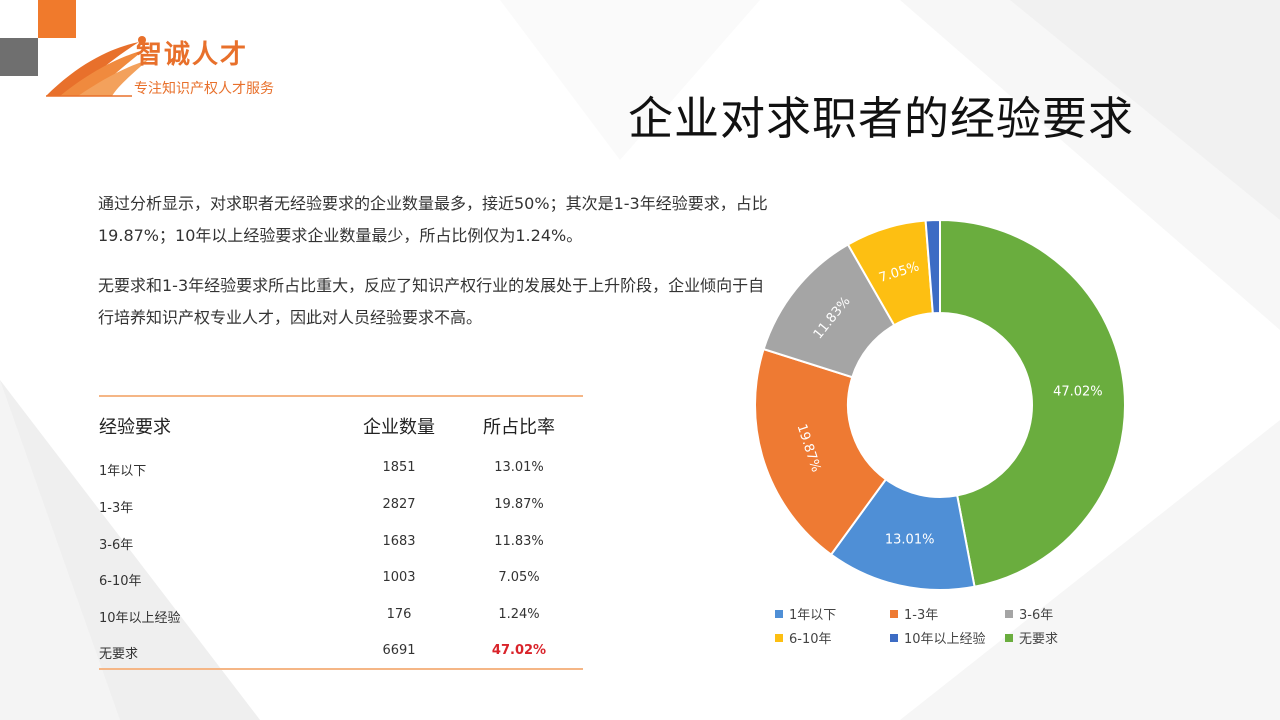  I want to click on legend-label: 1-3年, so click(921, 615).